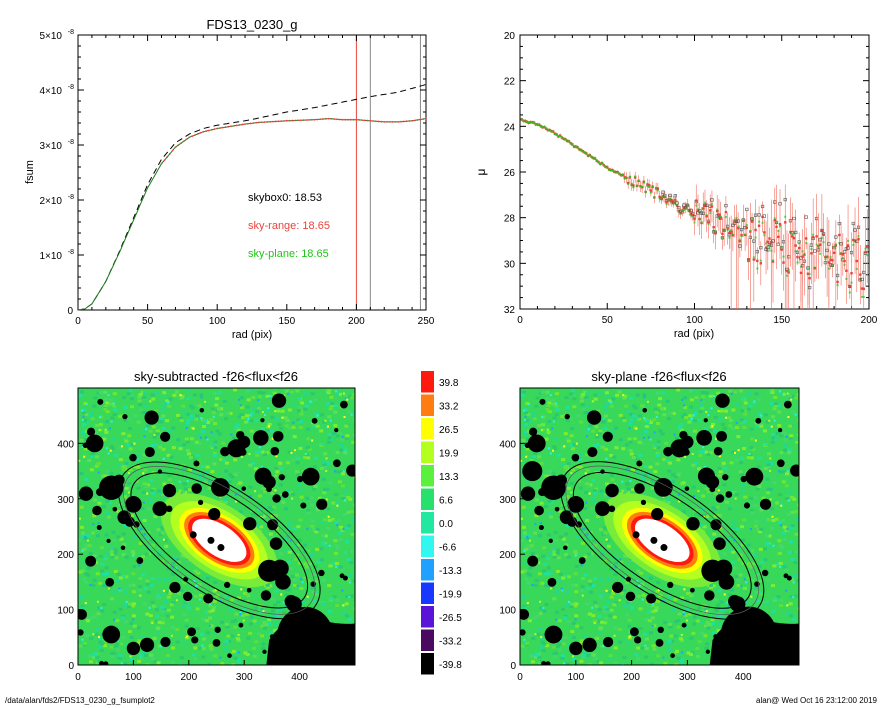 The width and height of the screenshot is (885, 708). What do you see at coordinates (520, 320) in the screenshot?
I see `mu-x-tick-label: 0` at bounding box center [520, 320].